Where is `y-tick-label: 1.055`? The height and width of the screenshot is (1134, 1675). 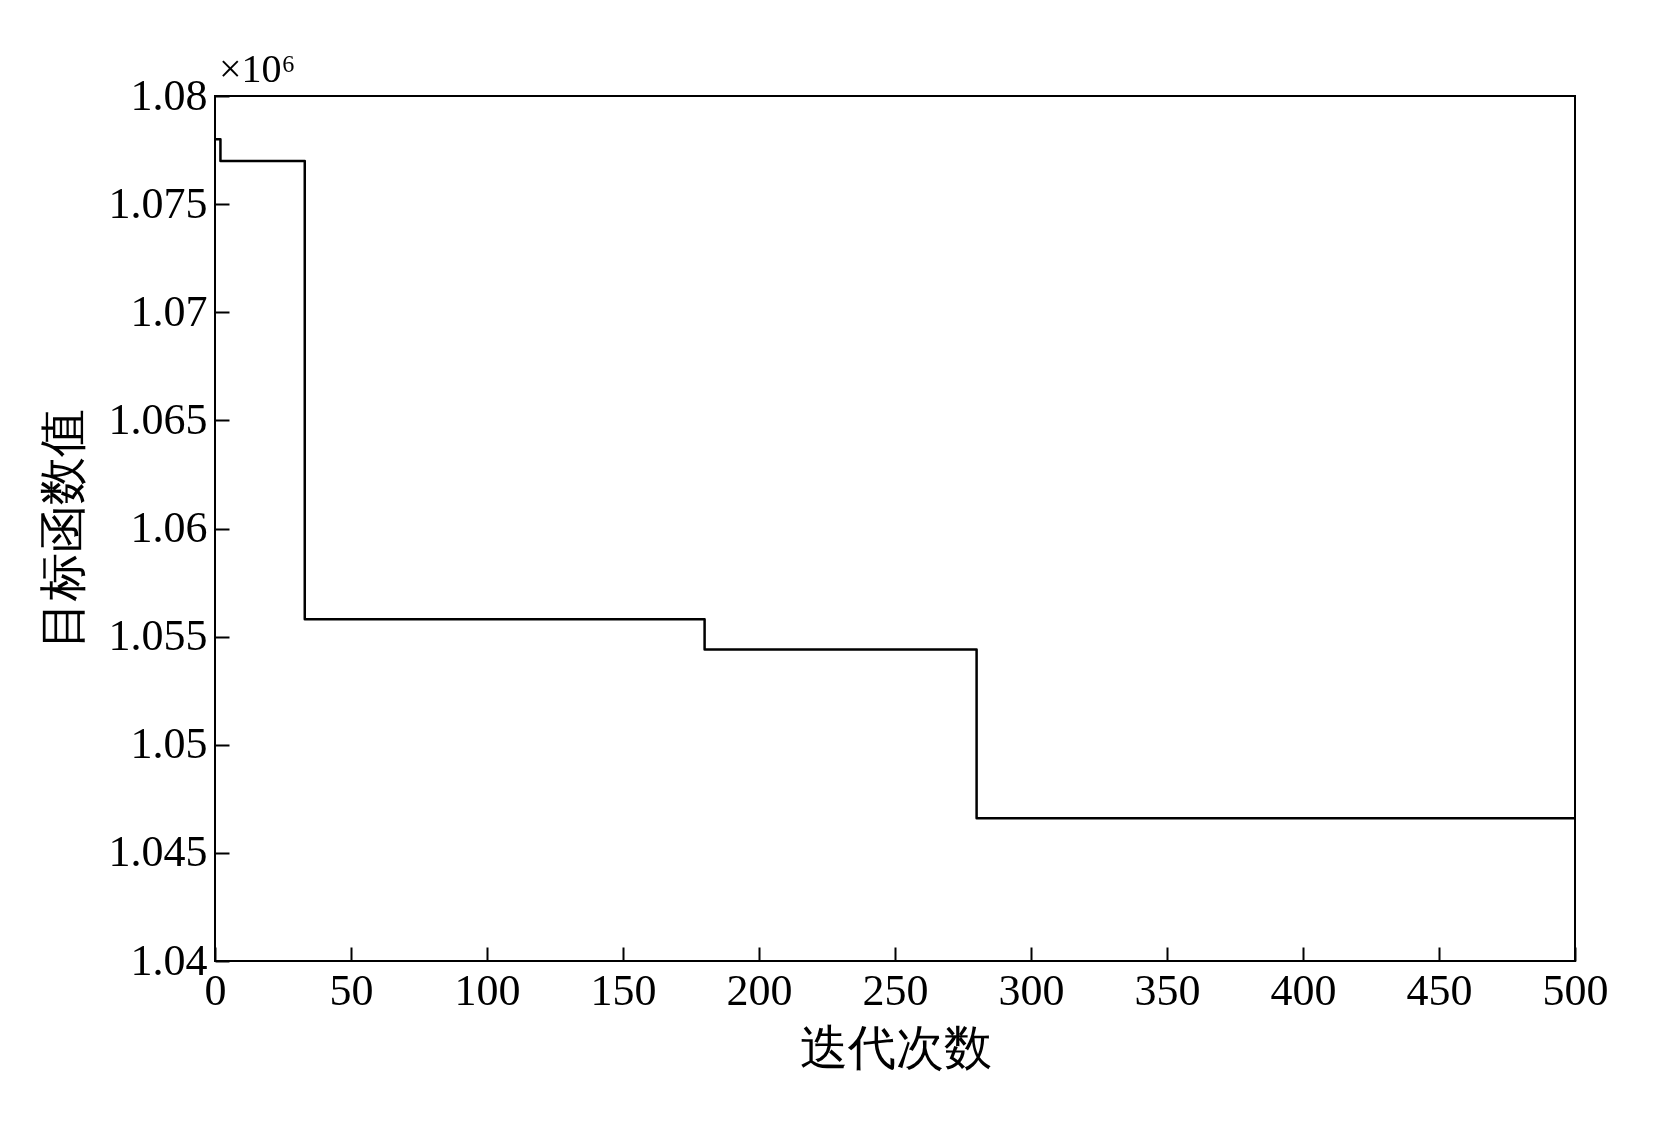 y-tick-label: 1.055 is located at coordinates (158, 636).